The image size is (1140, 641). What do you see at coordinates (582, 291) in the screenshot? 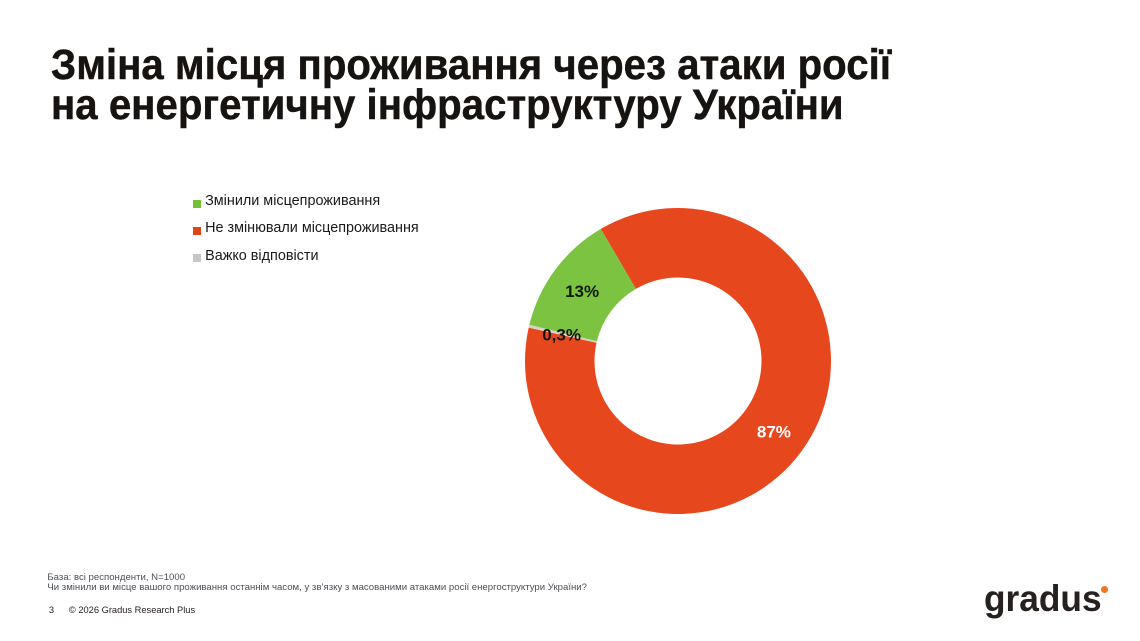
I see `svg-text: 13%` at bounding box center [582, 291].